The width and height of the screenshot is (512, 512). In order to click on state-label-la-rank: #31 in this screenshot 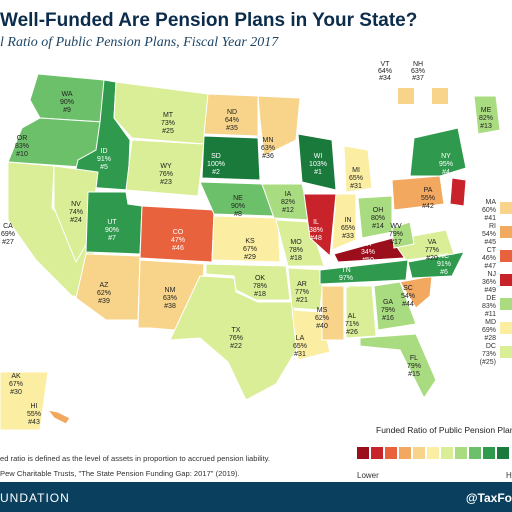, I will do `click(300, 354)`.